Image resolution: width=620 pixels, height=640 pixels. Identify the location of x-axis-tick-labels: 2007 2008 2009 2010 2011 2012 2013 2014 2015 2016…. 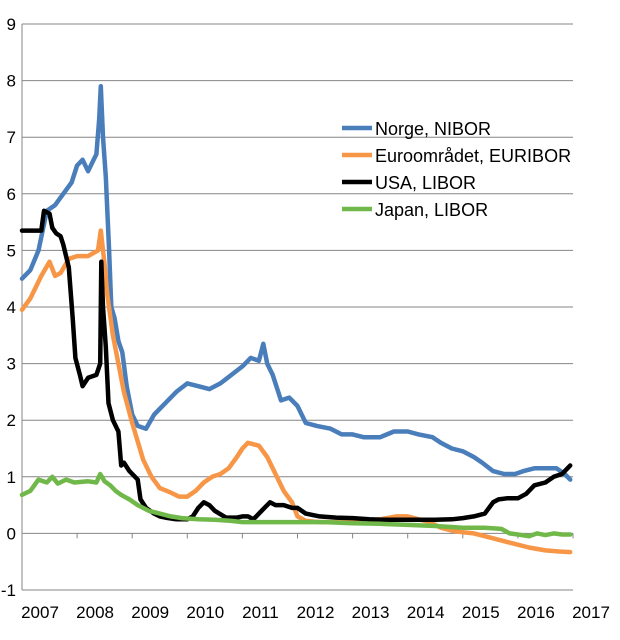
(315, 612).